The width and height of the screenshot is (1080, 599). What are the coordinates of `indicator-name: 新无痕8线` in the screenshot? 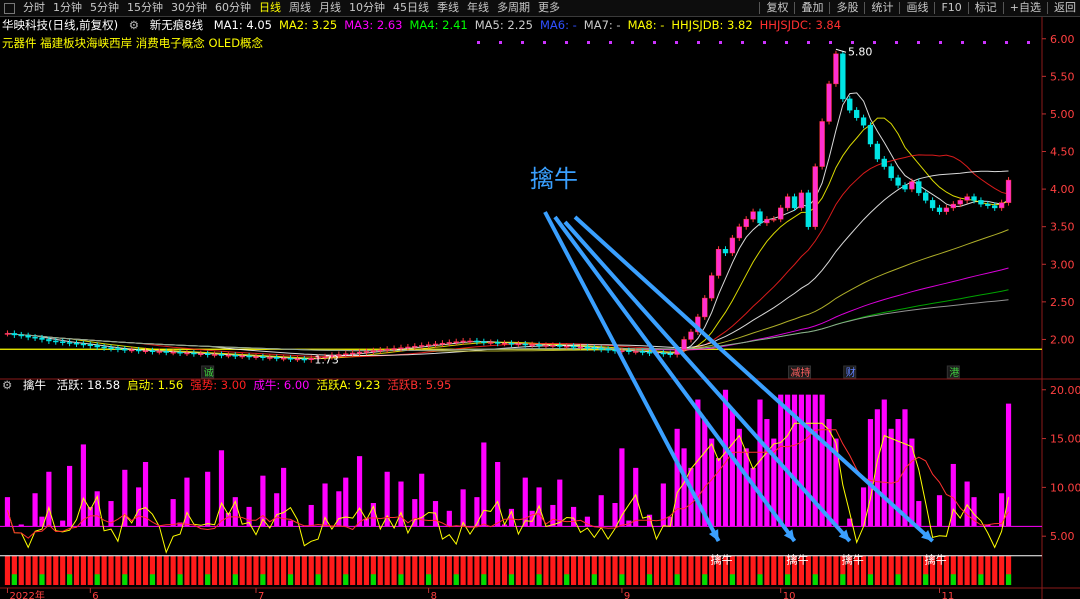 It's located at (176, 25).